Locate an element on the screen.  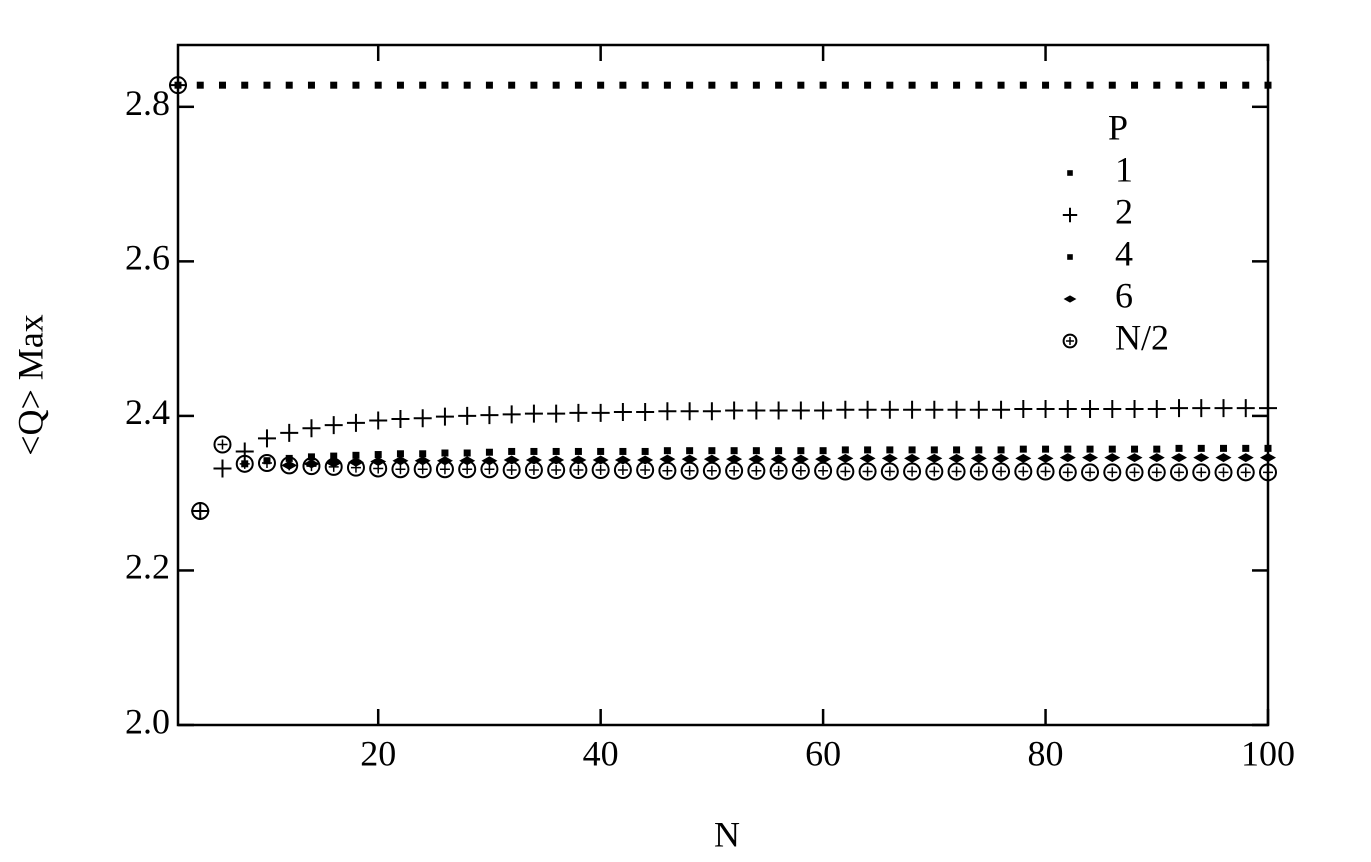
y-tick-label: 2.6 is located at coordinates (147, 258).